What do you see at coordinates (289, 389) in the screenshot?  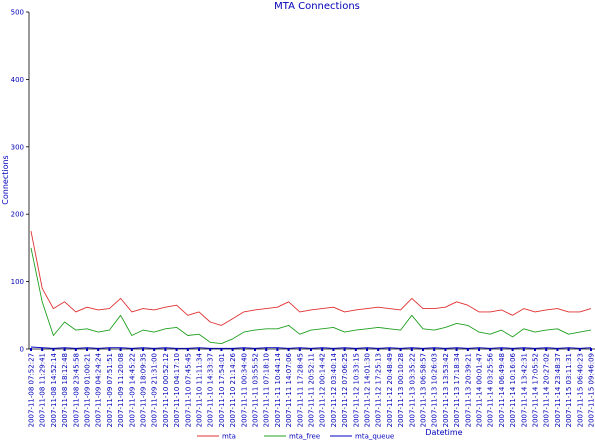 I see `x-tick-label: 2007-11-11 14:07:06` at bounding box center [289, 389].